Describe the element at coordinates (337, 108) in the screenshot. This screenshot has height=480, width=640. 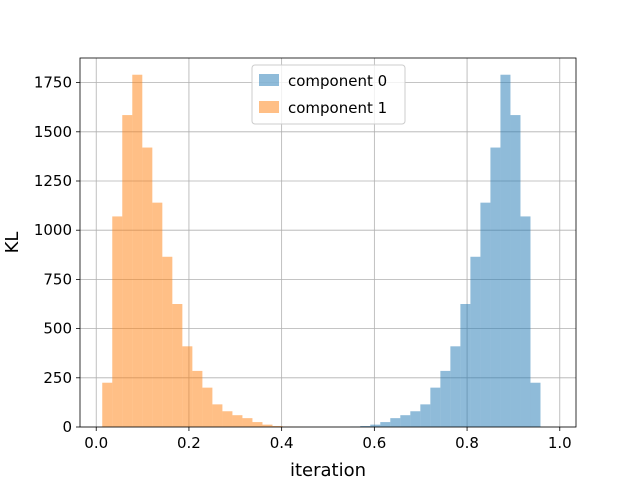
I see `legend-label-component-1: component 1` at that location.